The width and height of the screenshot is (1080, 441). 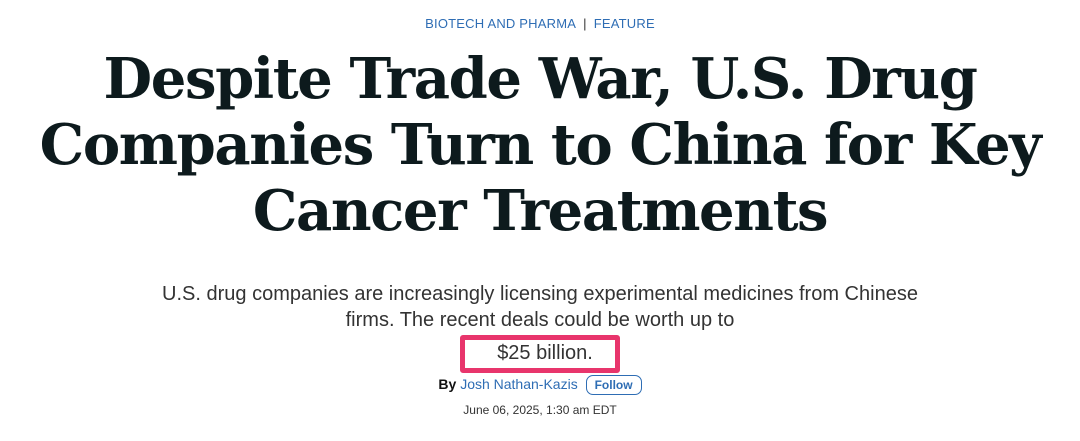 I want to click on category-line: BIOTECH AND PHARMA | FEATURE, so click(x=540, y=24).